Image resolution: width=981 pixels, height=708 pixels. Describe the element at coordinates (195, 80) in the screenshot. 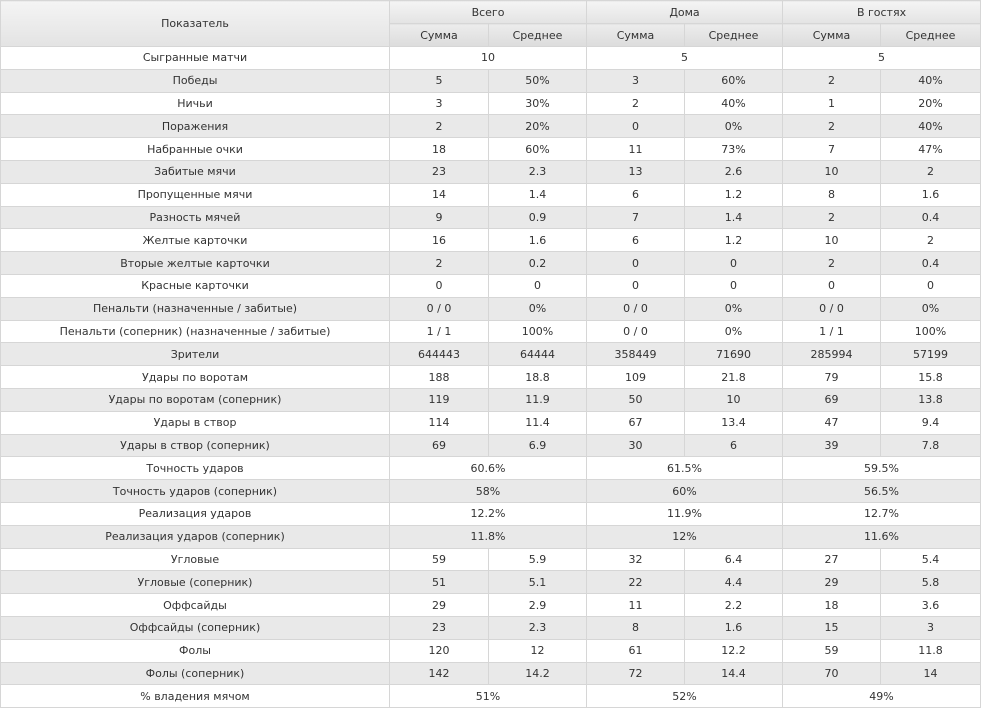

I see `row-label: Победы` at that location.